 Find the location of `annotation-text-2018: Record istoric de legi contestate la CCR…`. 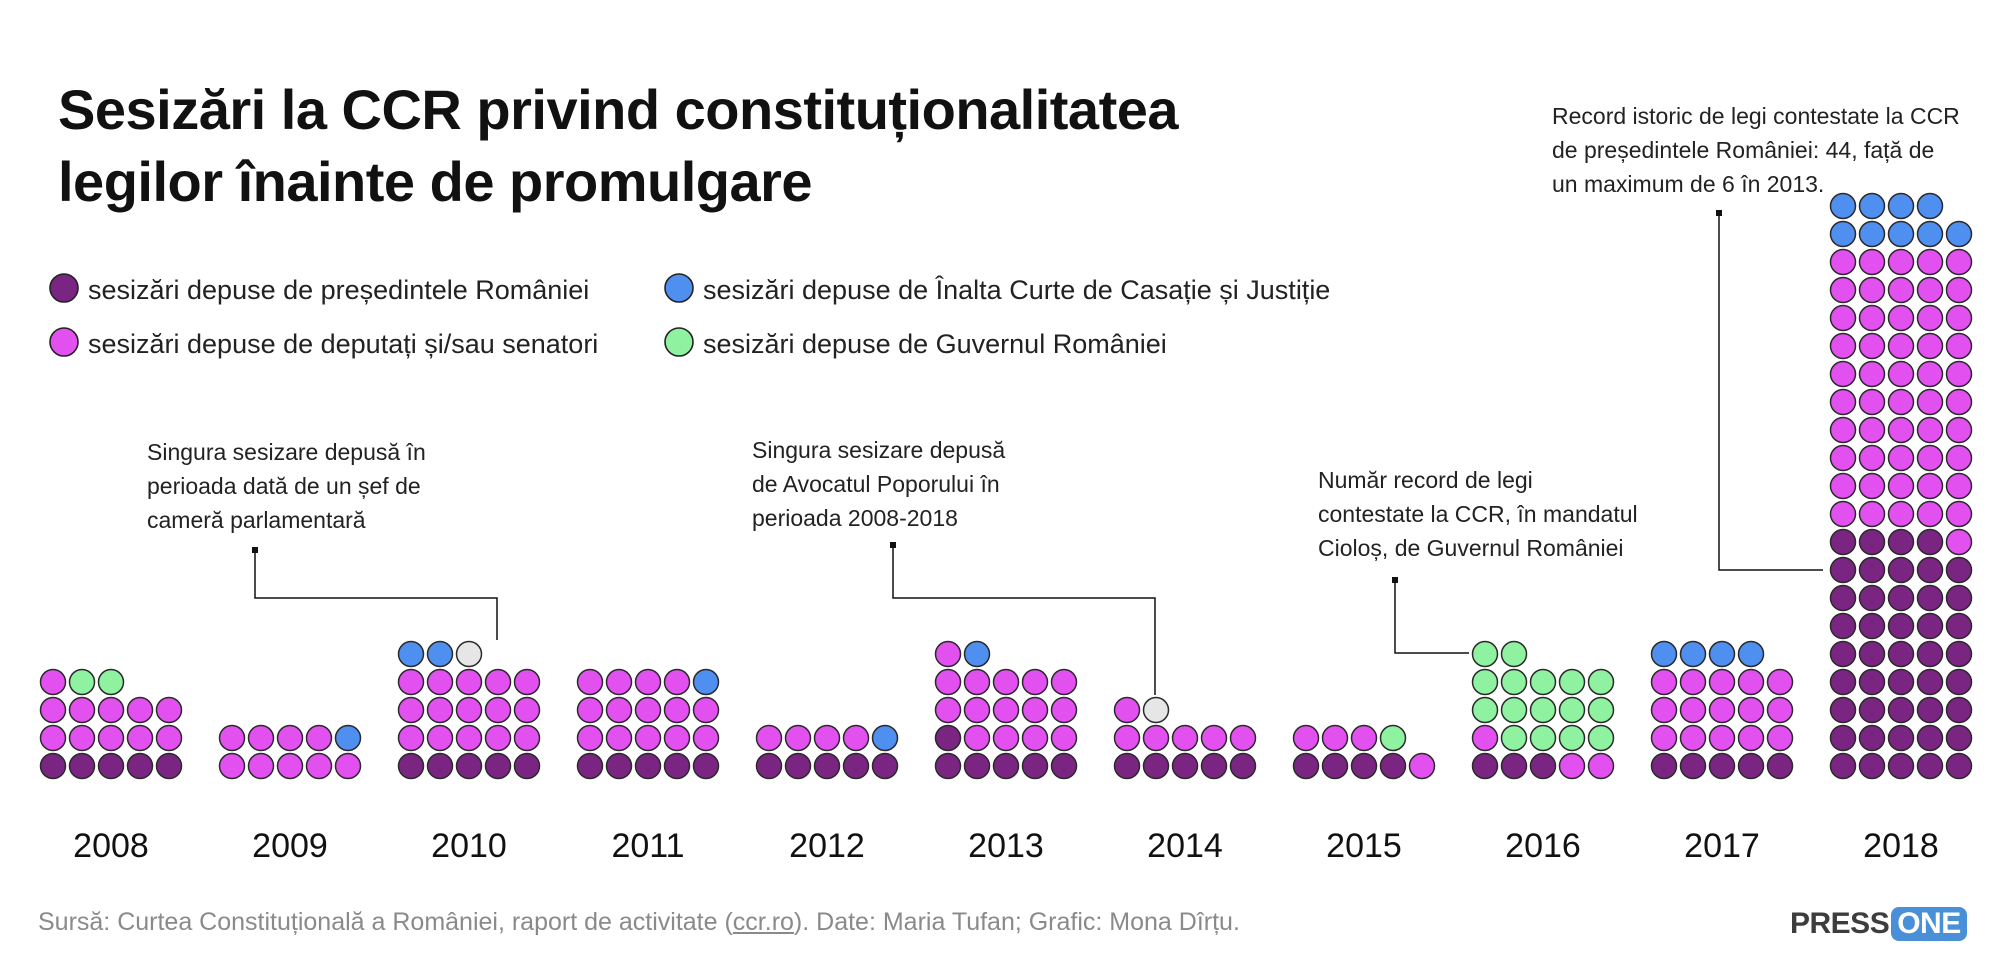

annotation-text-2018: Record istoric de legi contestate la CCR… is located at coordinates (1756, 150).